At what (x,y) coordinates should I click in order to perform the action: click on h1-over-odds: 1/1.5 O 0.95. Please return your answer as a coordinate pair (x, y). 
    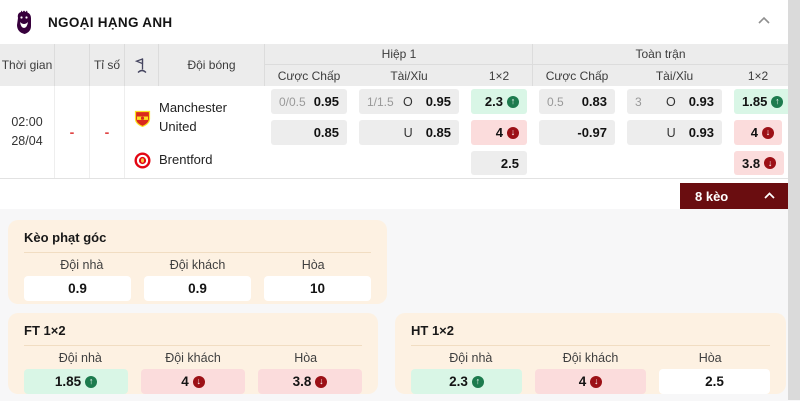
    Looking at the image, I should click on (409, 101).